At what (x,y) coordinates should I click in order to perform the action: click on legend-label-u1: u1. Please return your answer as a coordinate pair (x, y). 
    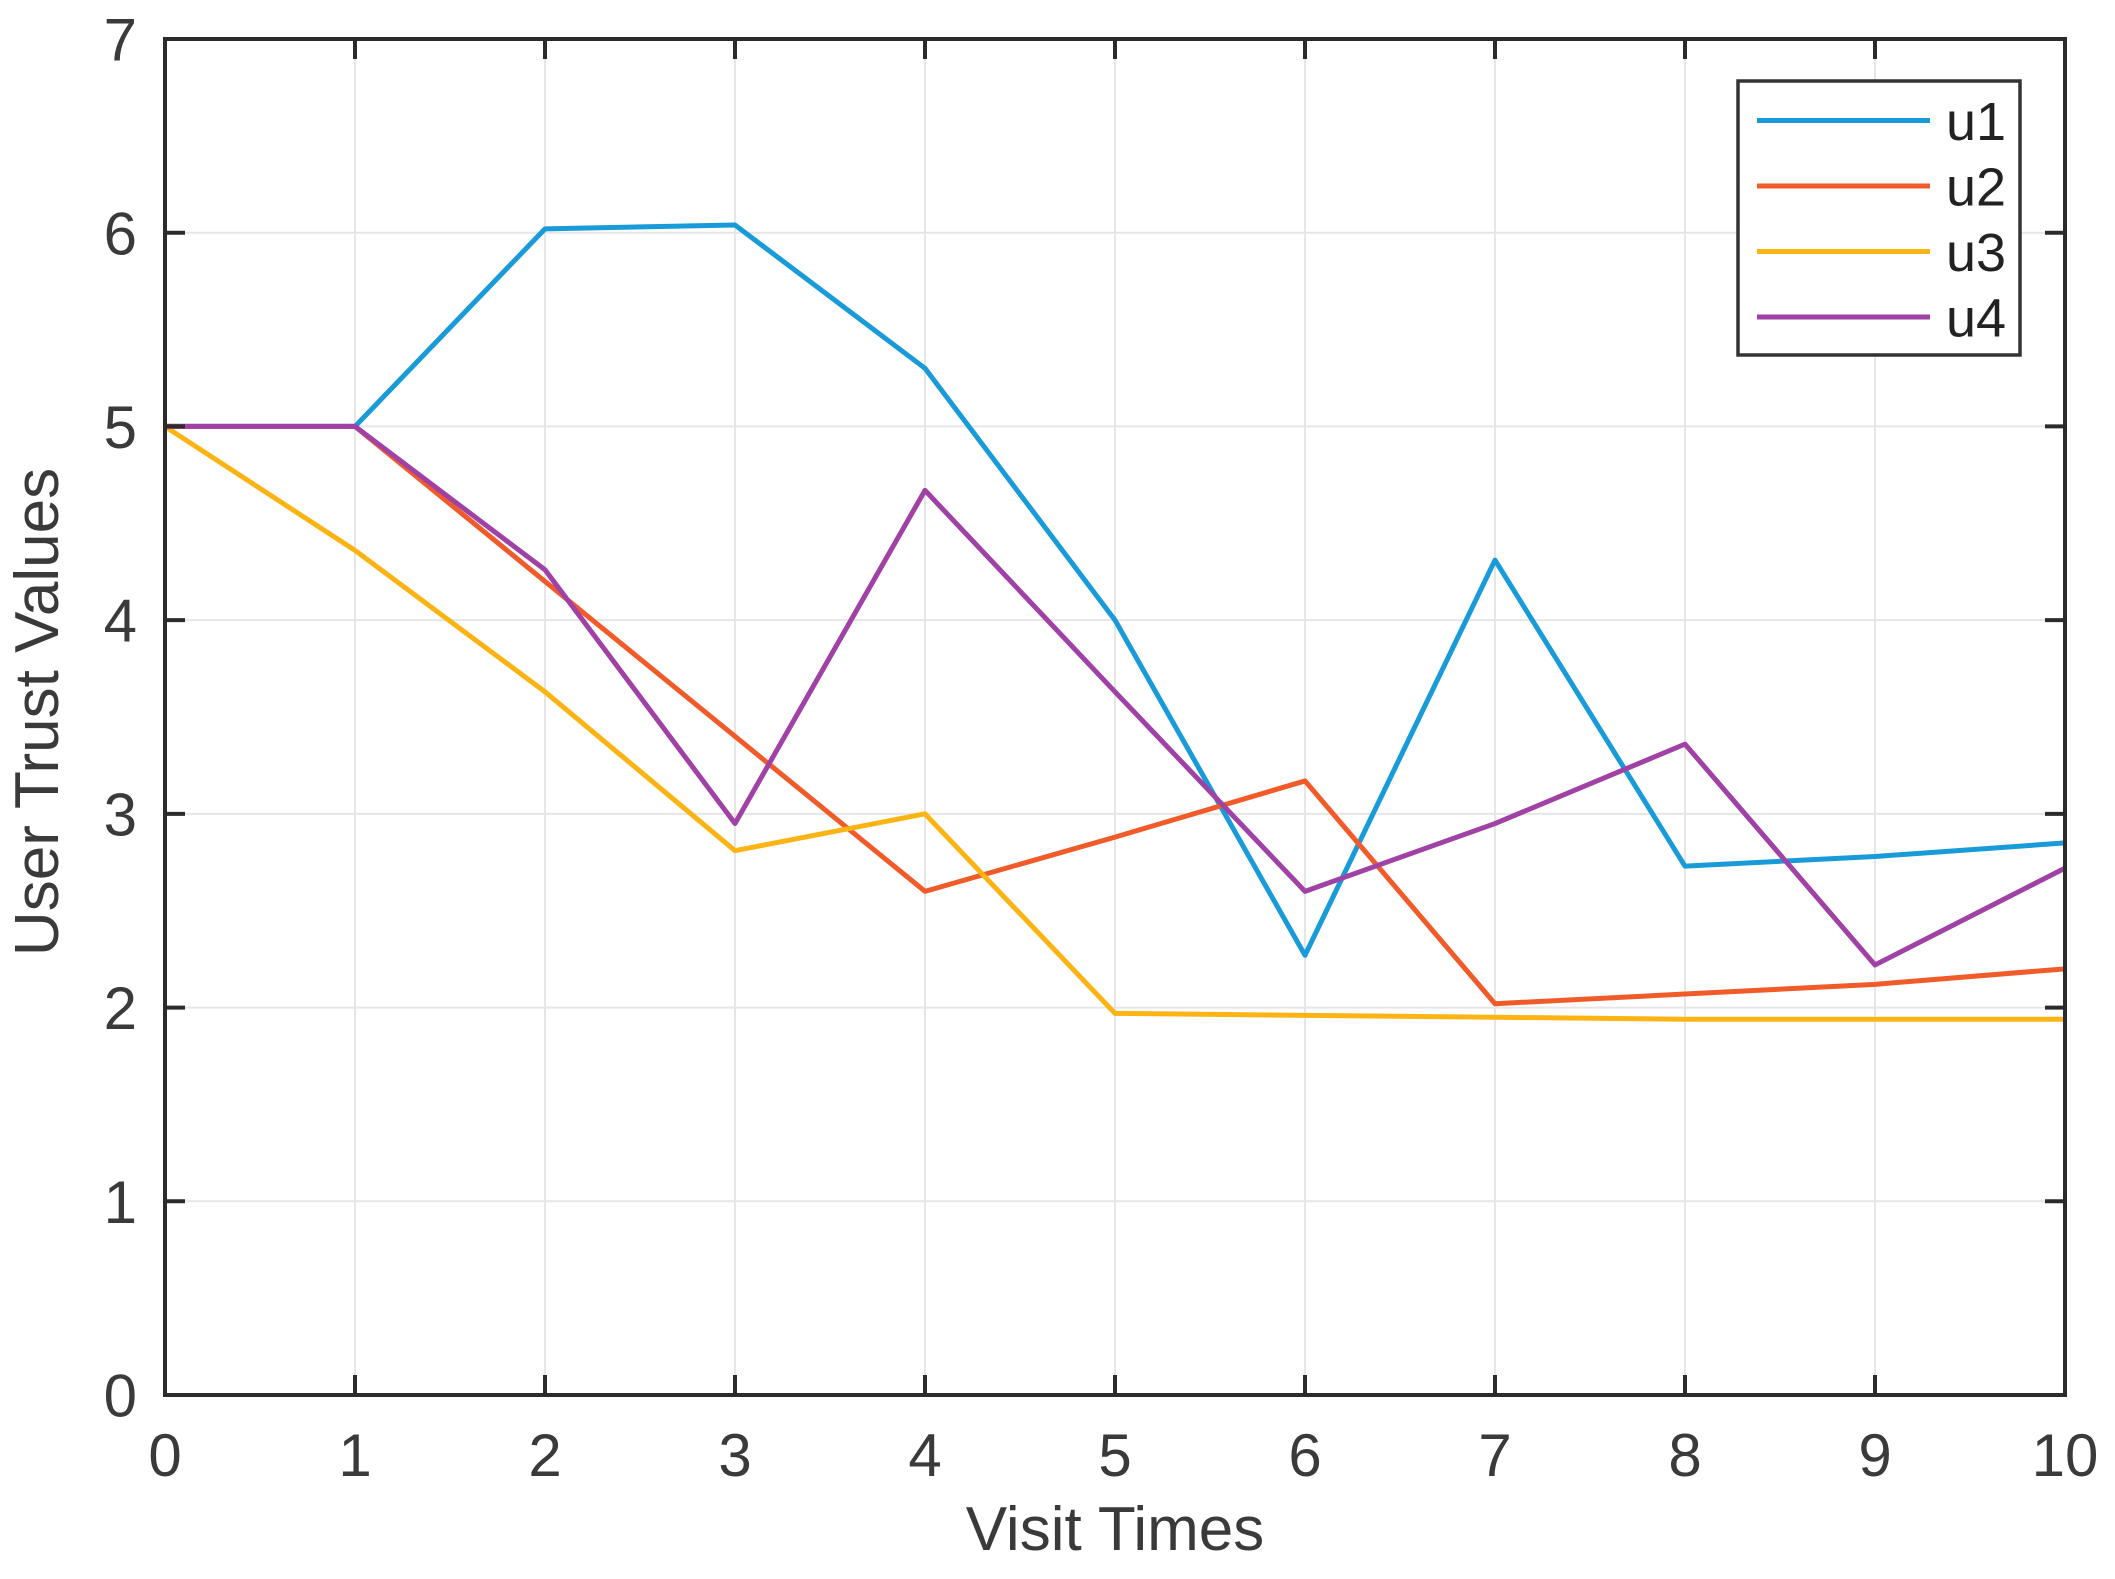
    Looking at the image, I should click on (1976, 122).